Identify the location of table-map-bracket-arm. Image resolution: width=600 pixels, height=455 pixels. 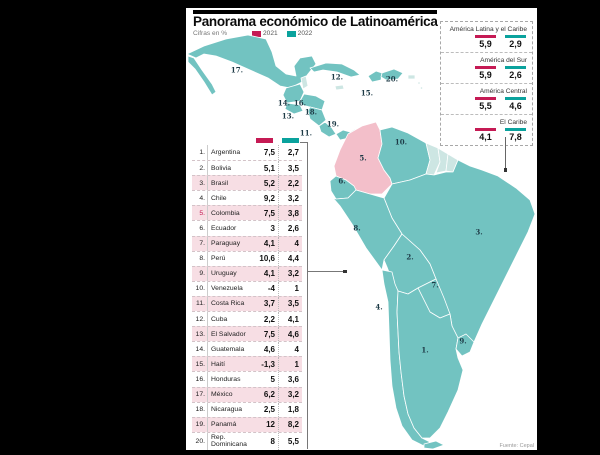
(325, 271).